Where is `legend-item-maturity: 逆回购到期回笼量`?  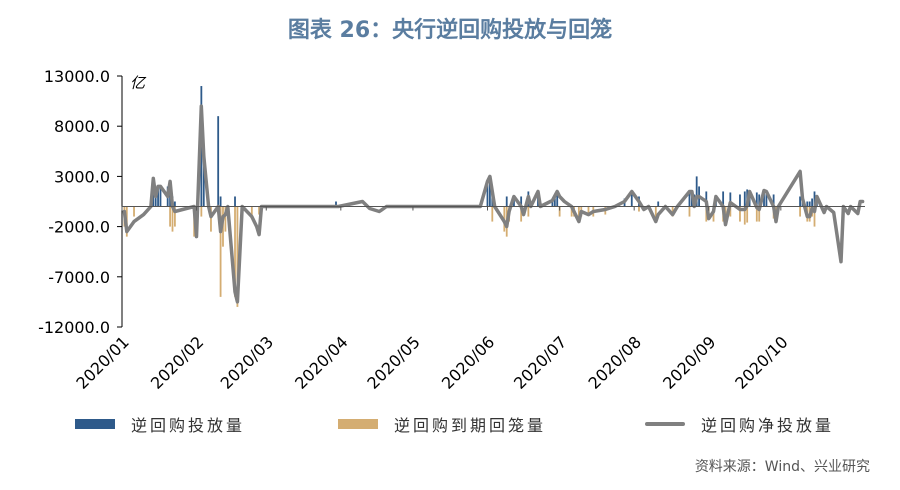
legend-item-maturity: 逆回购到期回笼量 is located at coordinates (442, 424).